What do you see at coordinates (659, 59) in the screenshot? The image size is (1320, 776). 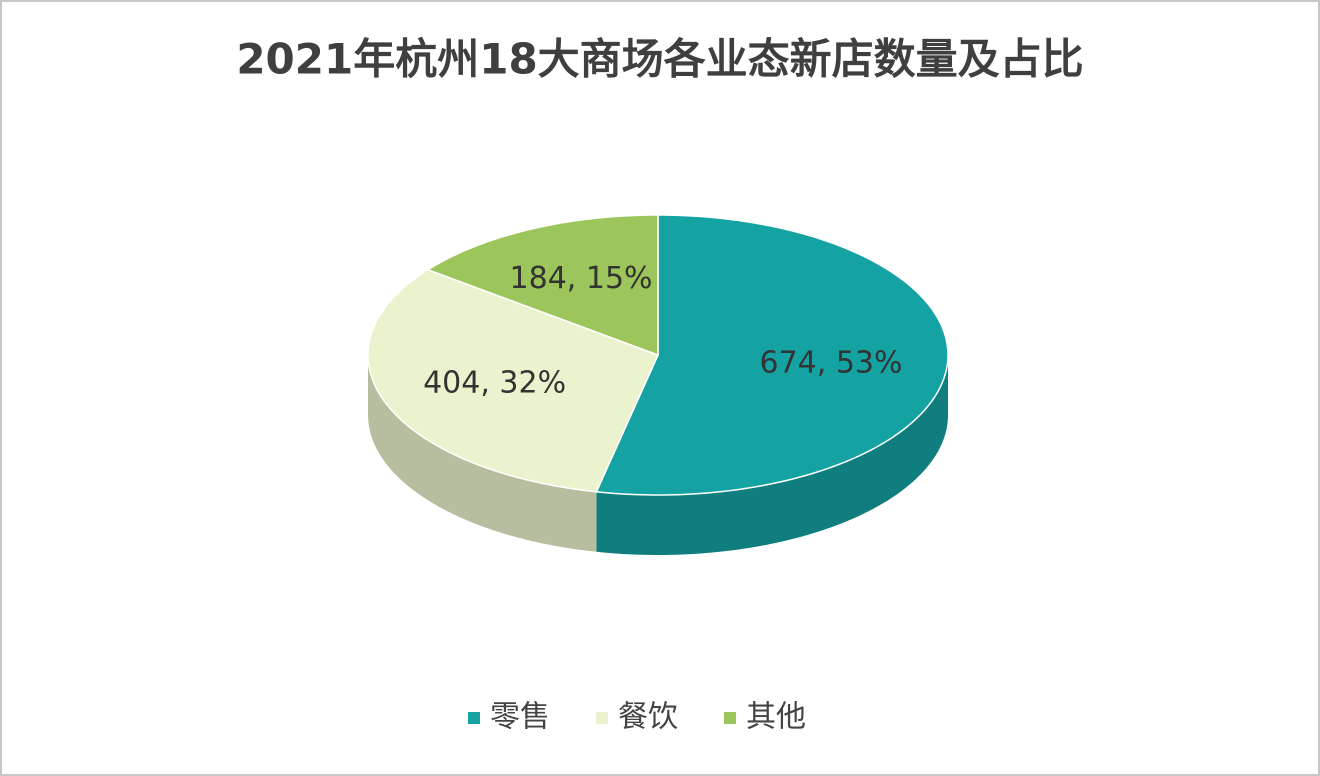 I see `chart-title: 2021年杭州18大商场各业态新店数量及占比` at bounding box center [659, 59].